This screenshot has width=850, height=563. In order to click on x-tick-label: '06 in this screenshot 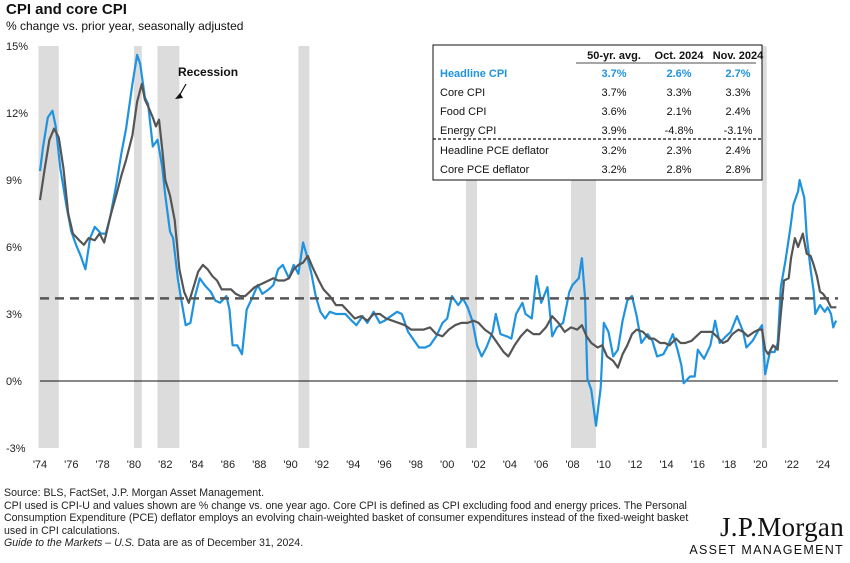, I will do `click(541, 464)`.